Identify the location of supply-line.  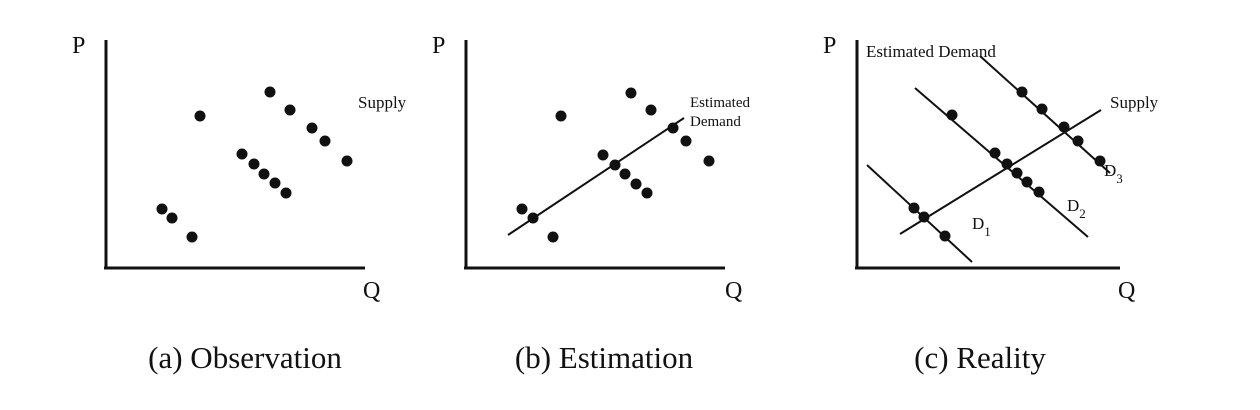
(1000, 172).